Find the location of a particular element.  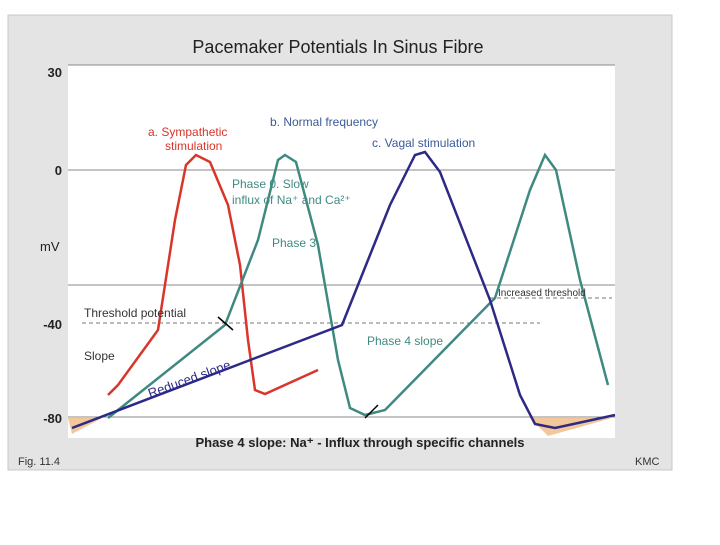

tick-label: -40 is located at coordinates (52, 324).